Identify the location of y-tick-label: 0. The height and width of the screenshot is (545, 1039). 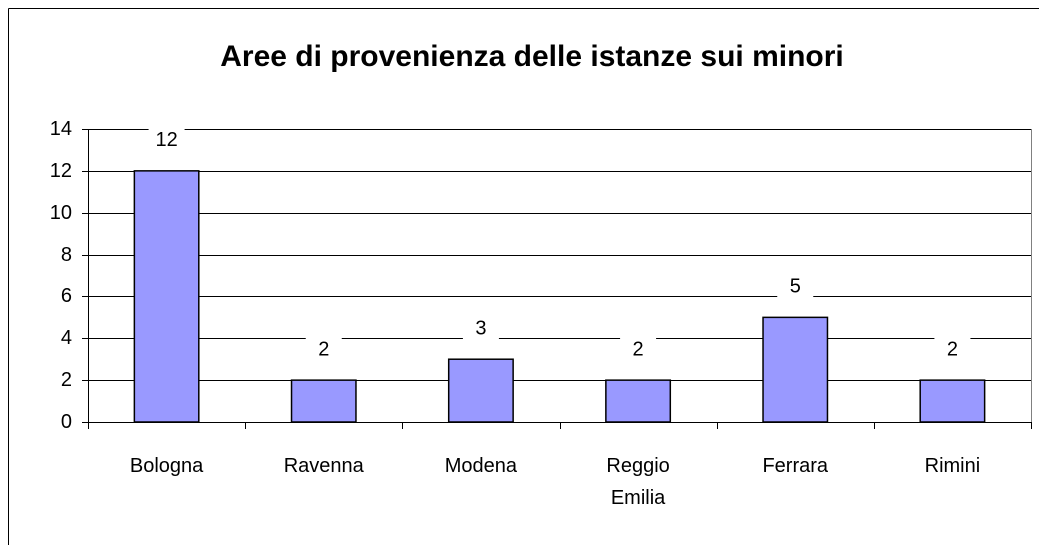
(66, 422).